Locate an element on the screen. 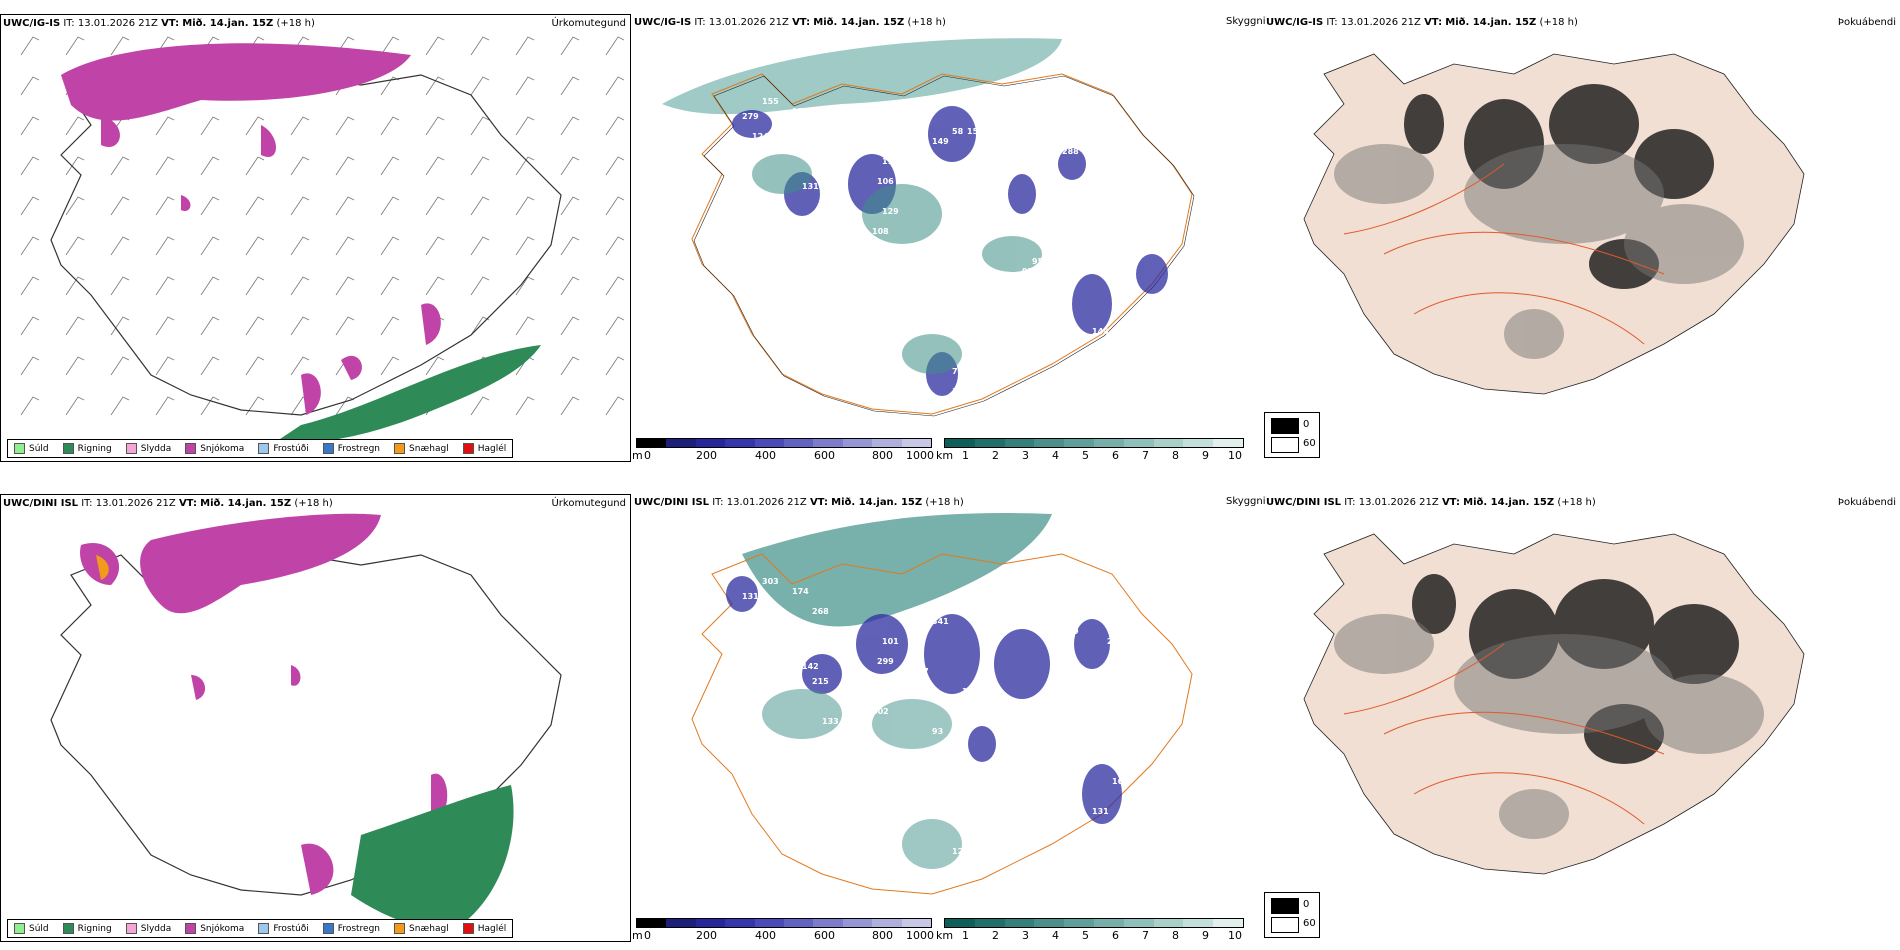 This screenshot has width=1900, height=950. elevation-label: 10 is located at coordinates (998, 711).